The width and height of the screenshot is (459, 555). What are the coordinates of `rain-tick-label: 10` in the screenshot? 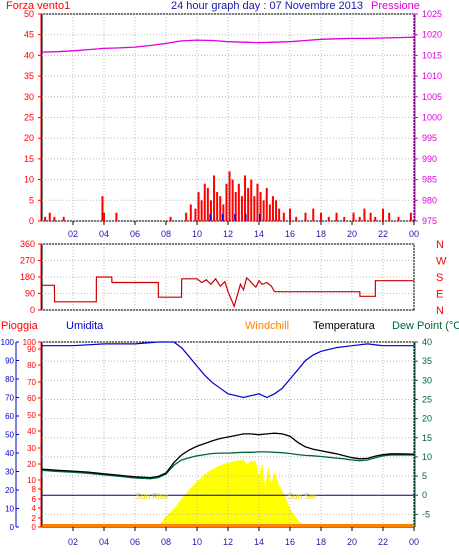 It's located at (31, 480).